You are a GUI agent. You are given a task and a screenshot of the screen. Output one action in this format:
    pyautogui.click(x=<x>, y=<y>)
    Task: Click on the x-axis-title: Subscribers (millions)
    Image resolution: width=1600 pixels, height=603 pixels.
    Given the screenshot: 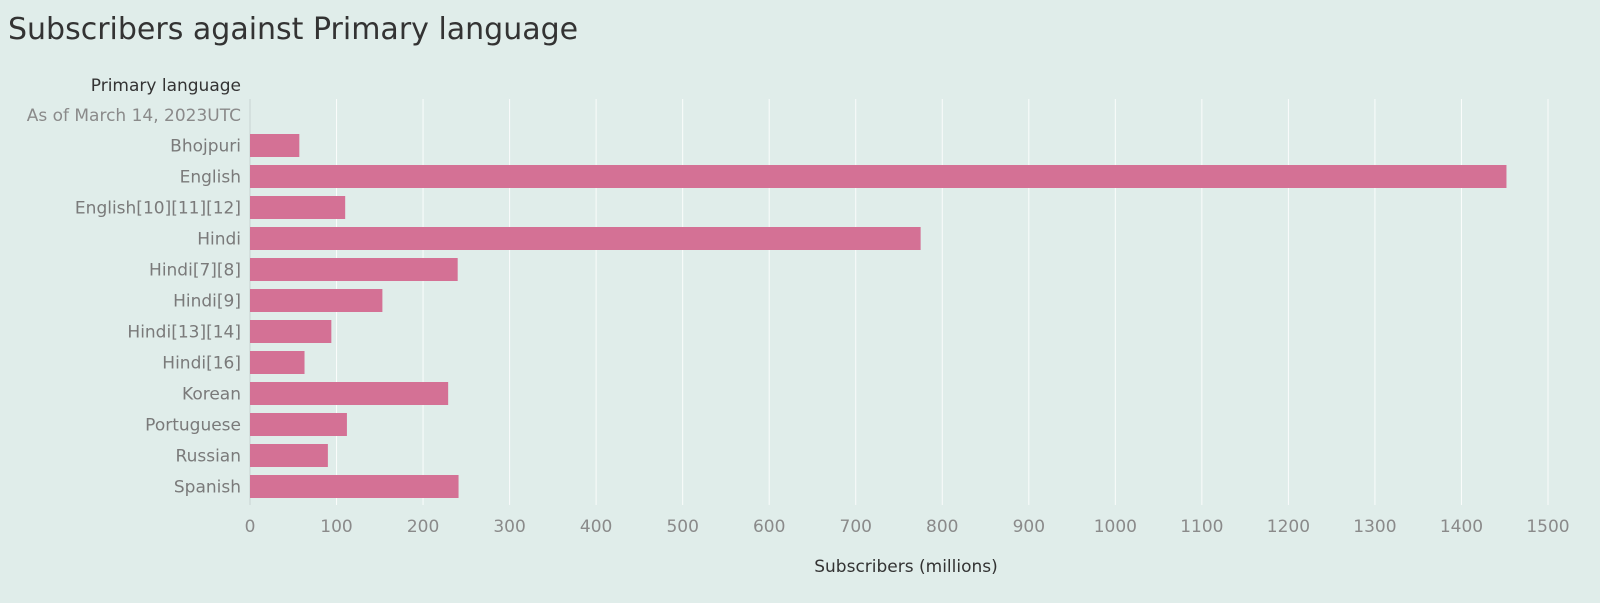 What is the action you would take?
    pyautogui.click(x=906, y=567)
    